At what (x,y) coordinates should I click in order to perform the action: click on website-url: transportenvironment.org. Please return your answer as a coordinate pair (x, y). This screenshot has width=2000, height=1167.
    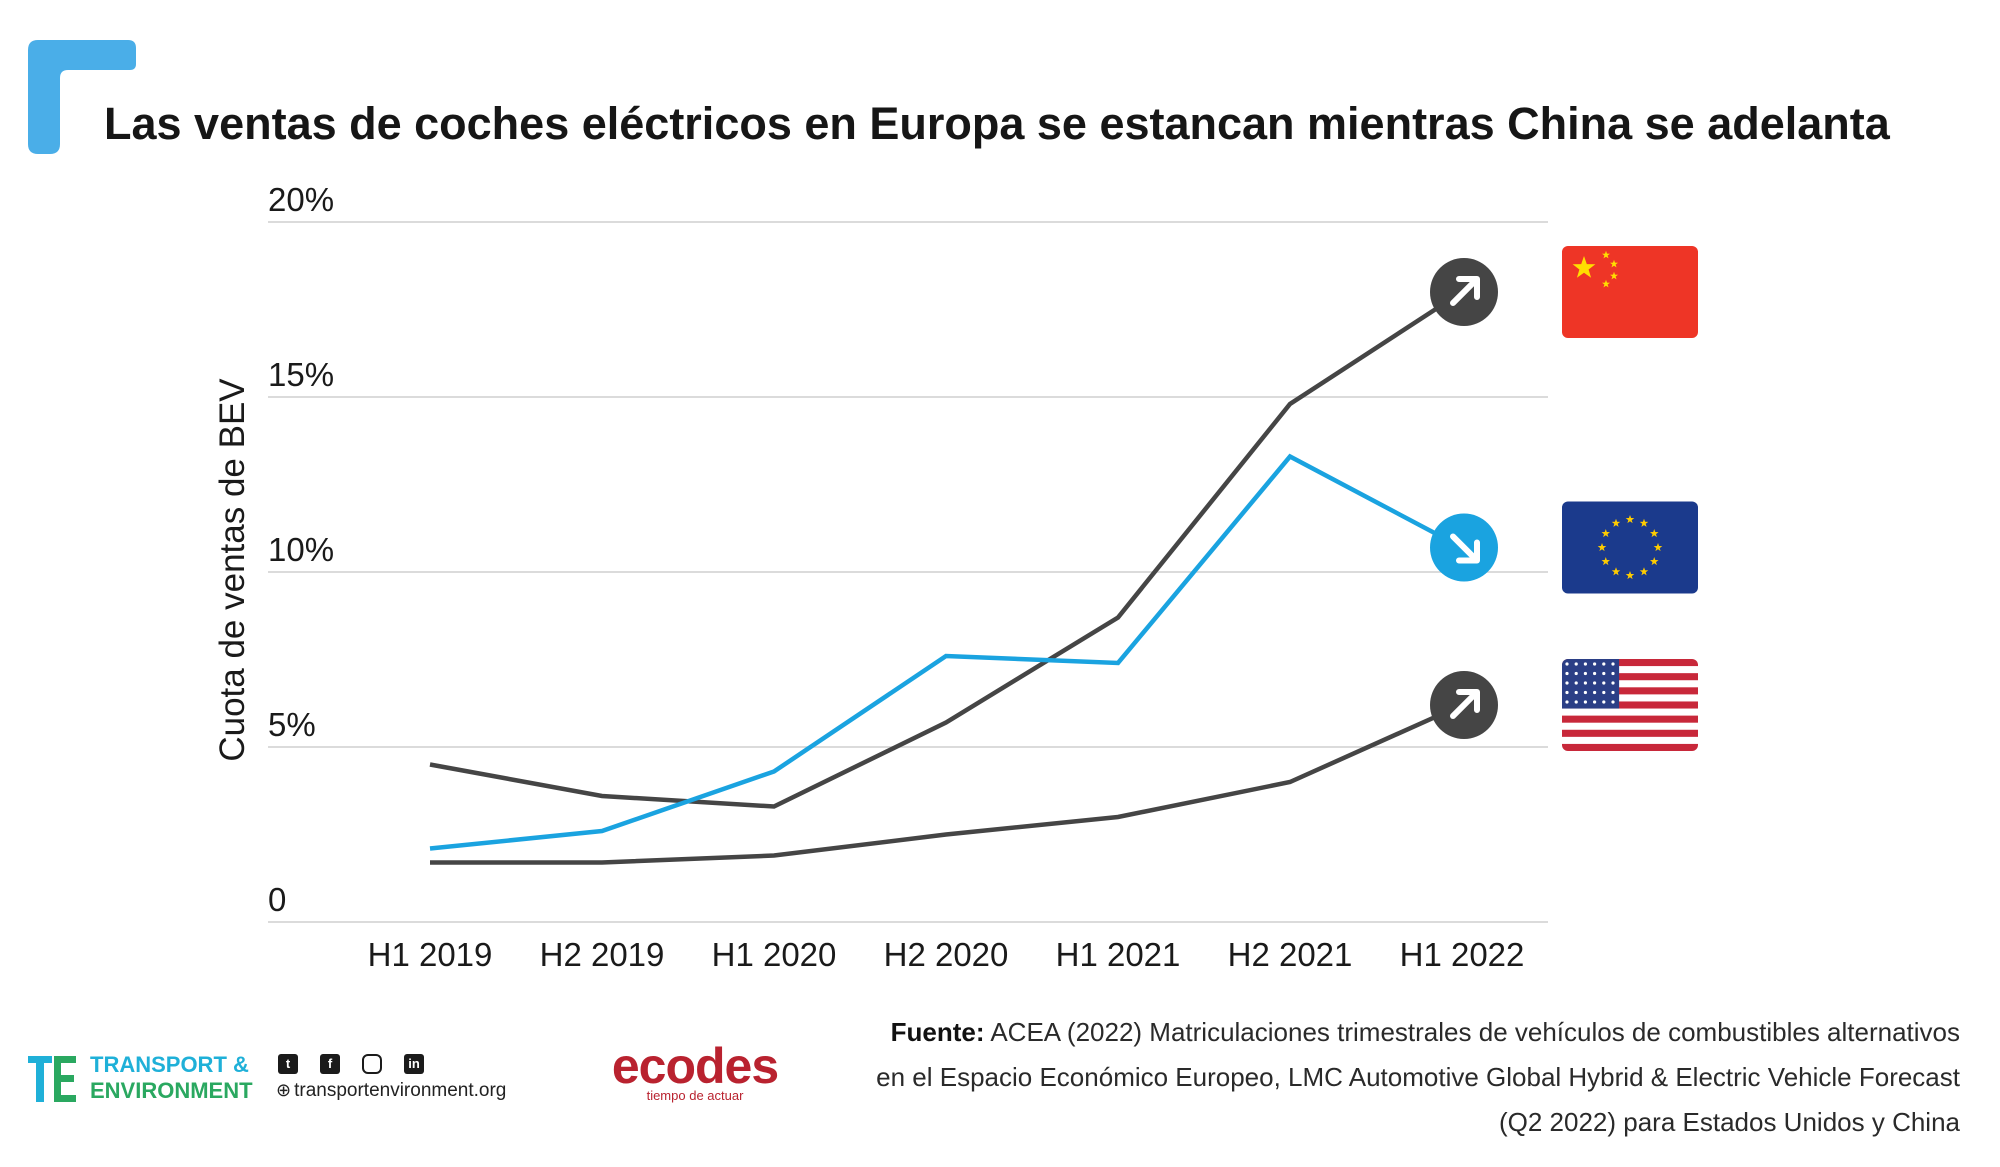
    Looking at the image, I should click on (400, 1090).